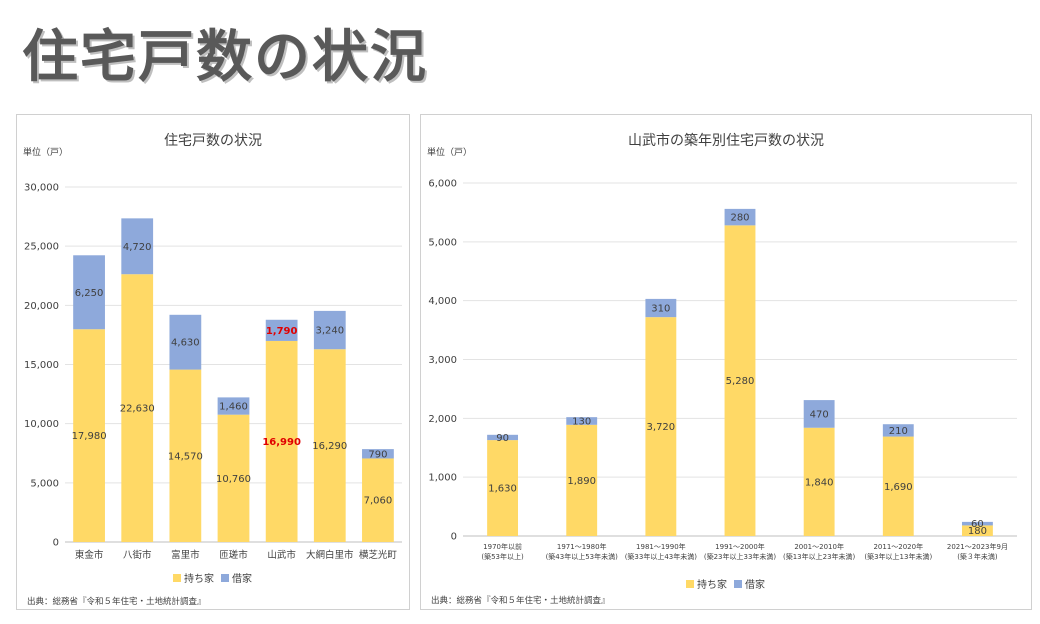 The height and width of the screenshot is (624, 1040). I want to click on data-label: 1,840, so click(819, 482).